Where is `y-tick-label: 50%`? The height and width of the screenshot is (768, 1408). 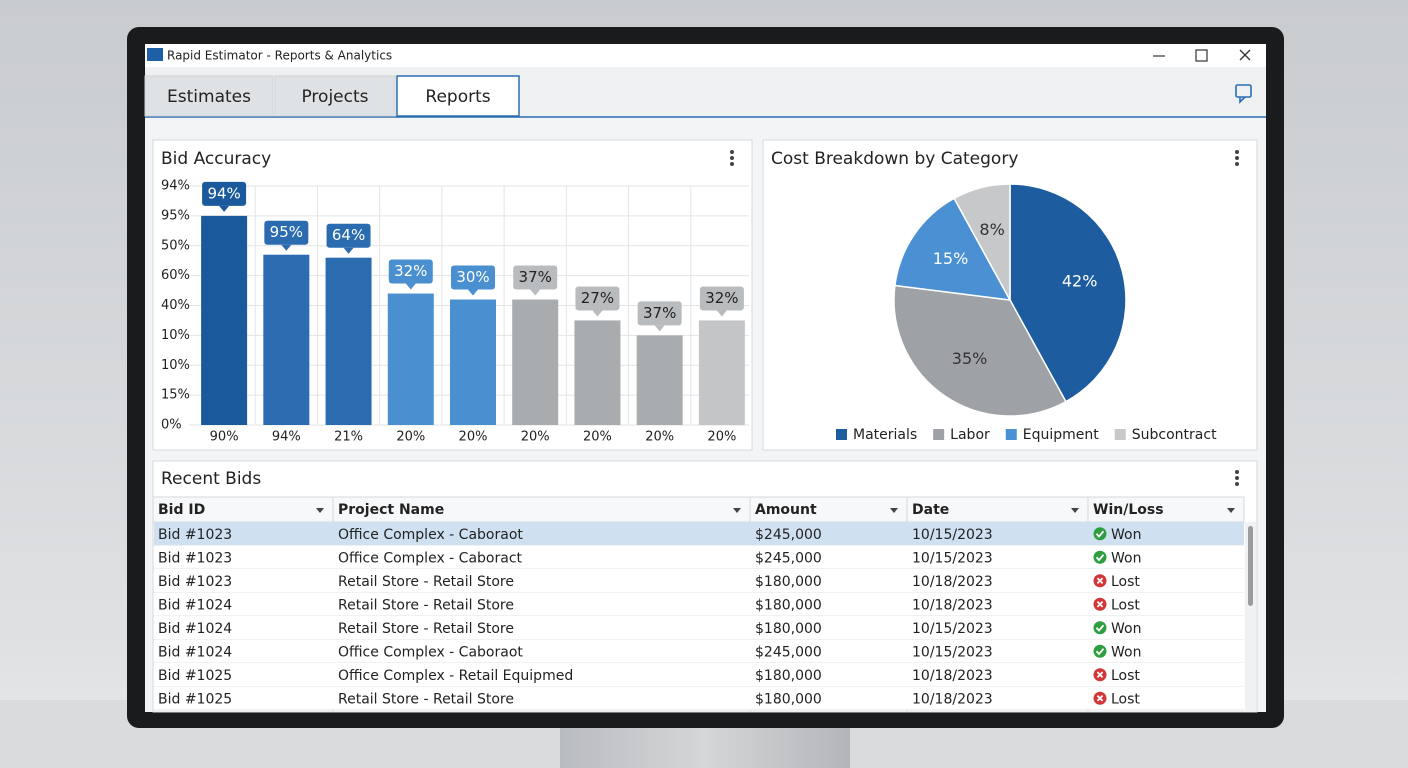 y-tick-label: 50% is located at coordinates (175, 245).